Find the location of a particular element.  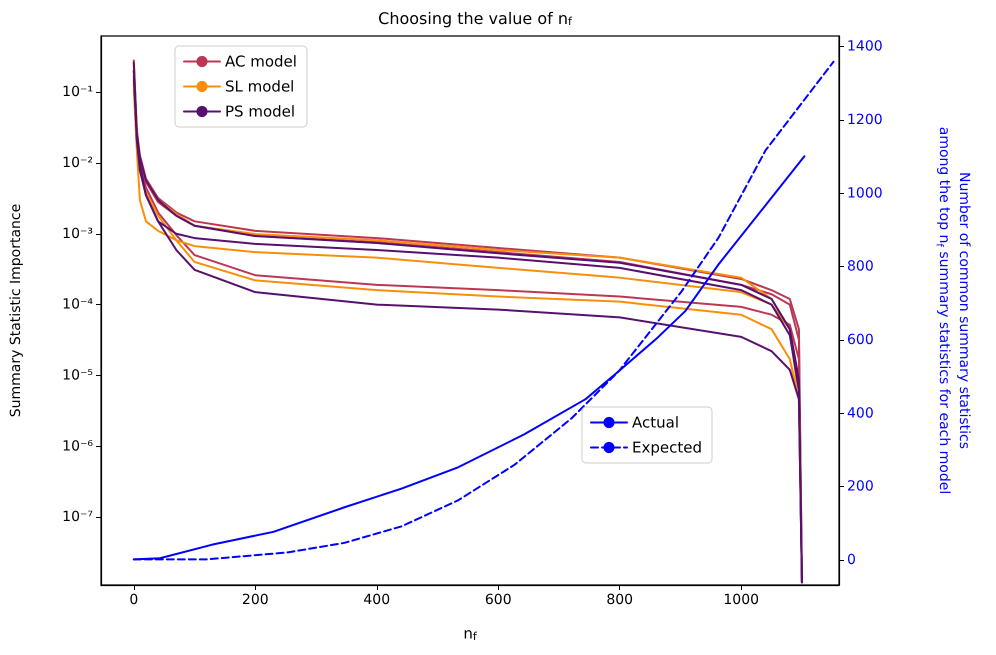

x-tick-label: 0 is located at coordinates (133, 600).